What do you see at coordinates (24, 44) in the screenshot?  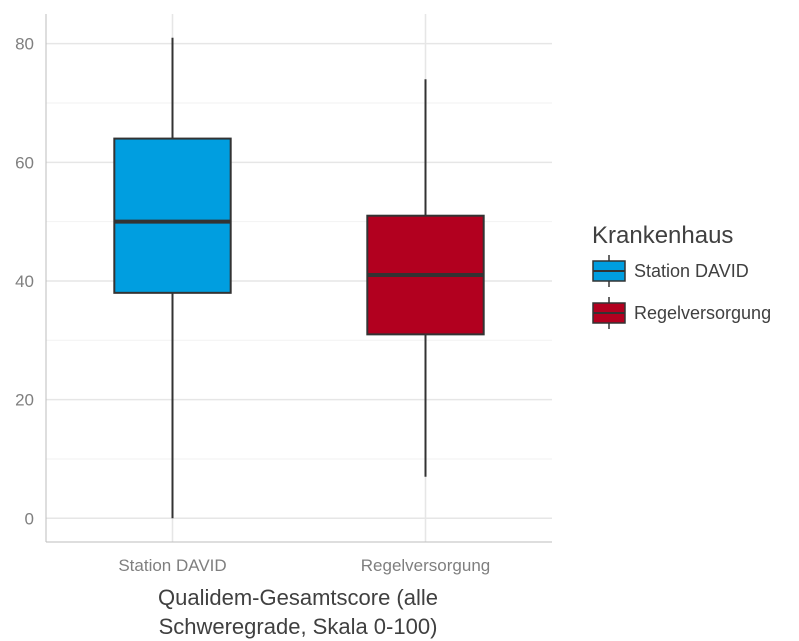 I see `y-tick-label: 80` at bounding box center [24, 44].